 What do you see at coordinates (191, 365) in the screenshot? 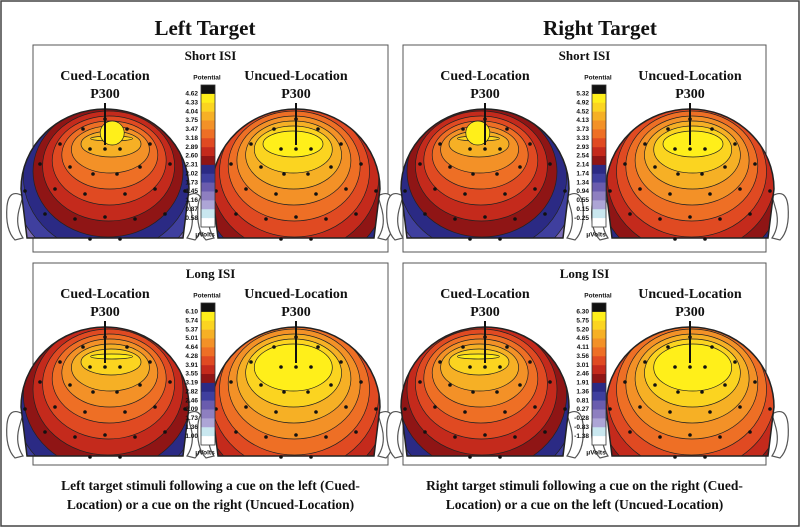
I see `scale-label: 3.91` at bounding box center [191, 365].